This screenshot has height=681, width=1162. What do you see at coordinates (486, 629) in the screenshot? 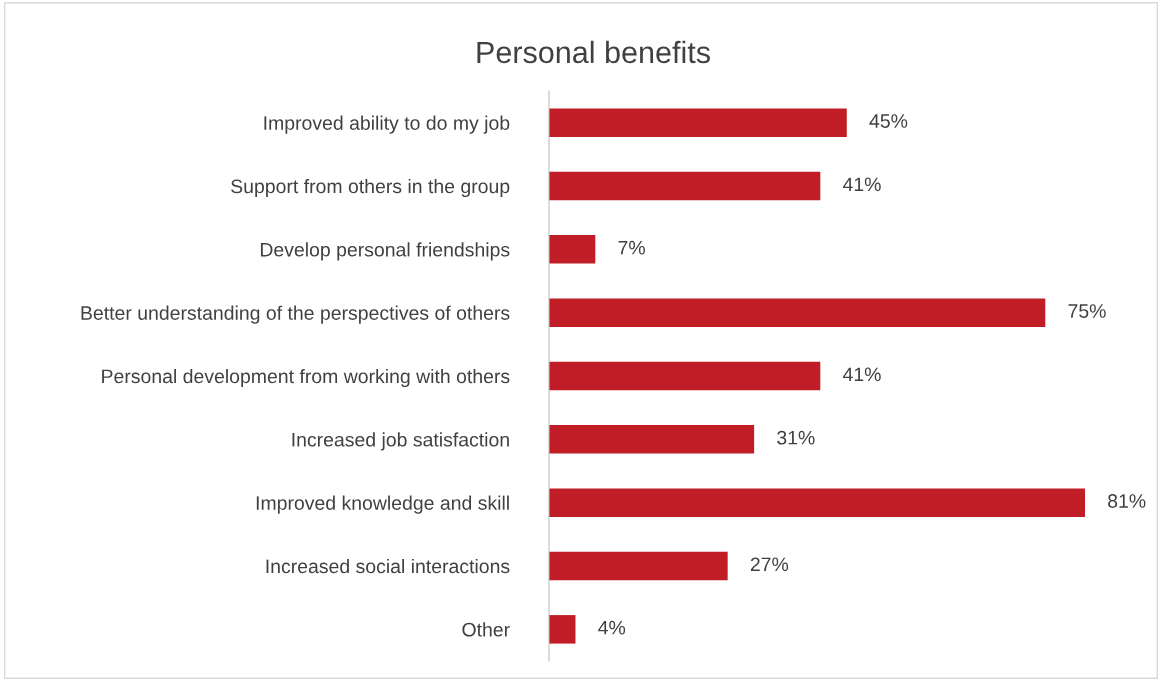
I see `y-tick-label: Other` at bounding box center [486, 629].